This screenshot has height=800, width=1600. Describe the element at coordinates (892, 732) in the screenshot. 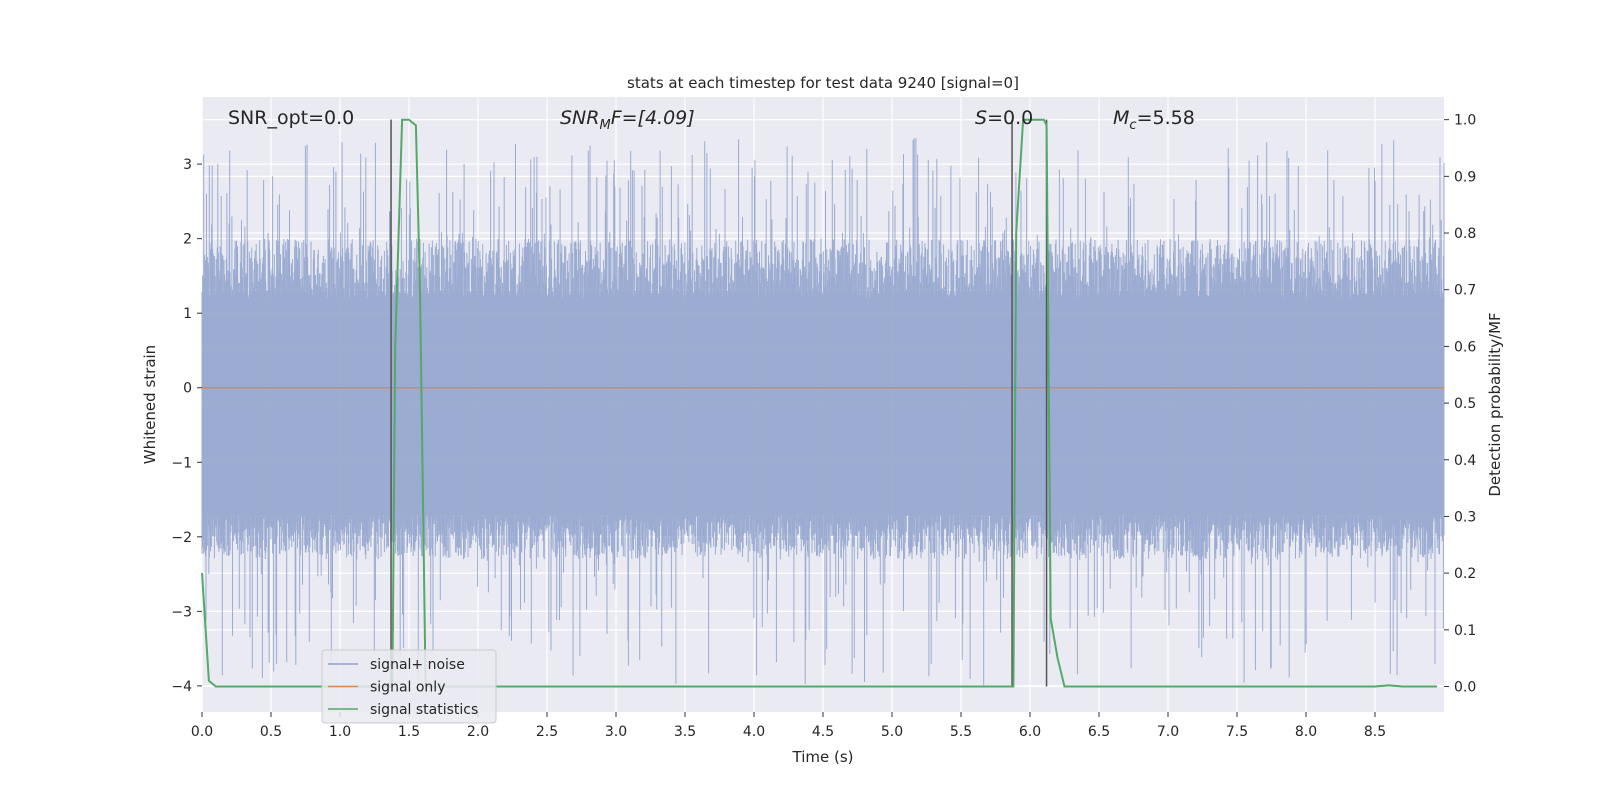

I see `x-tick-label: 5.0` at that location.